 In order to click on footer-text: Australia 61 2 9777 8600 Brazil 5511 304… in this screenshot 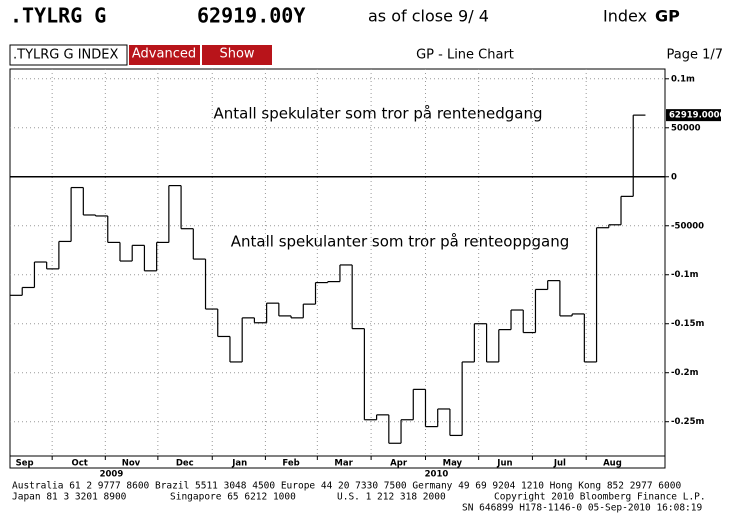, I will do `click(346, 486)`.